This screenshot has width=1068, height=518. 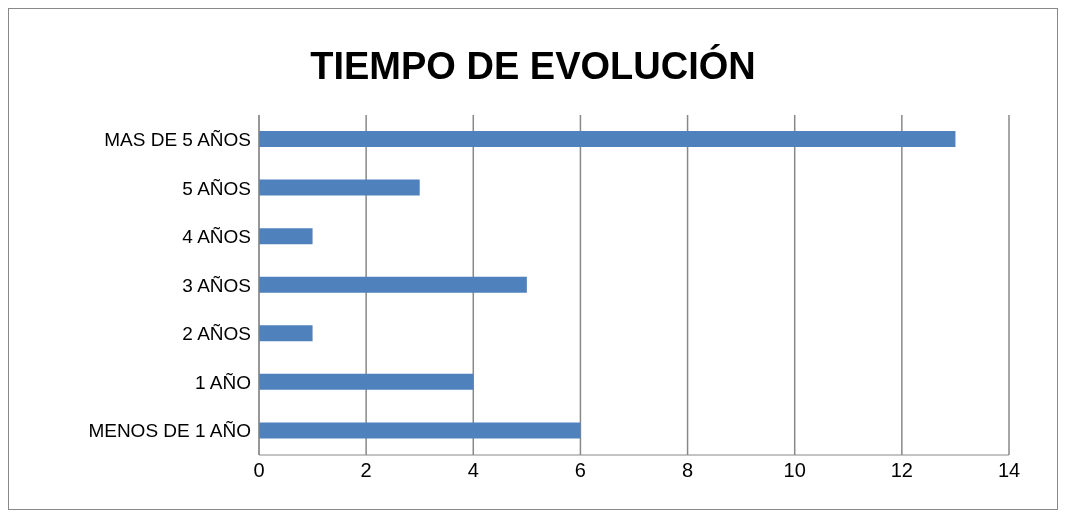 What do you see at coordinates (473, 470) in the screenshot?
I see `x-tick-label: 4` at bounding box center [473, 470].